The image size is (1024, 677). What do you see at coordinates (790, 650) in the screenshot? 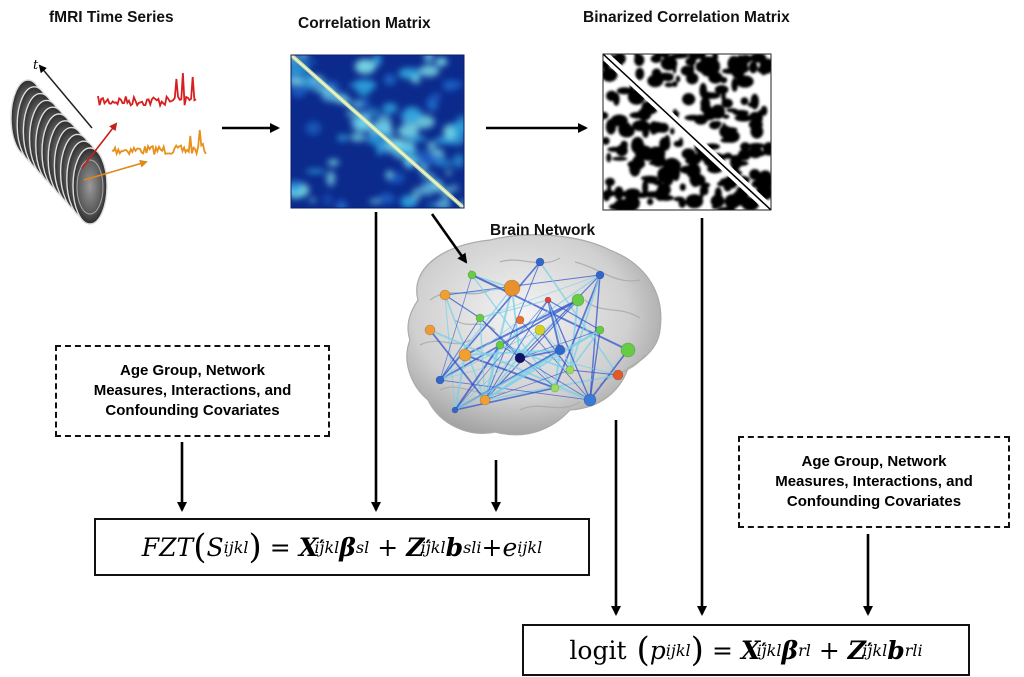
I see `logit-beta: β` at bounding box center [790, 650].